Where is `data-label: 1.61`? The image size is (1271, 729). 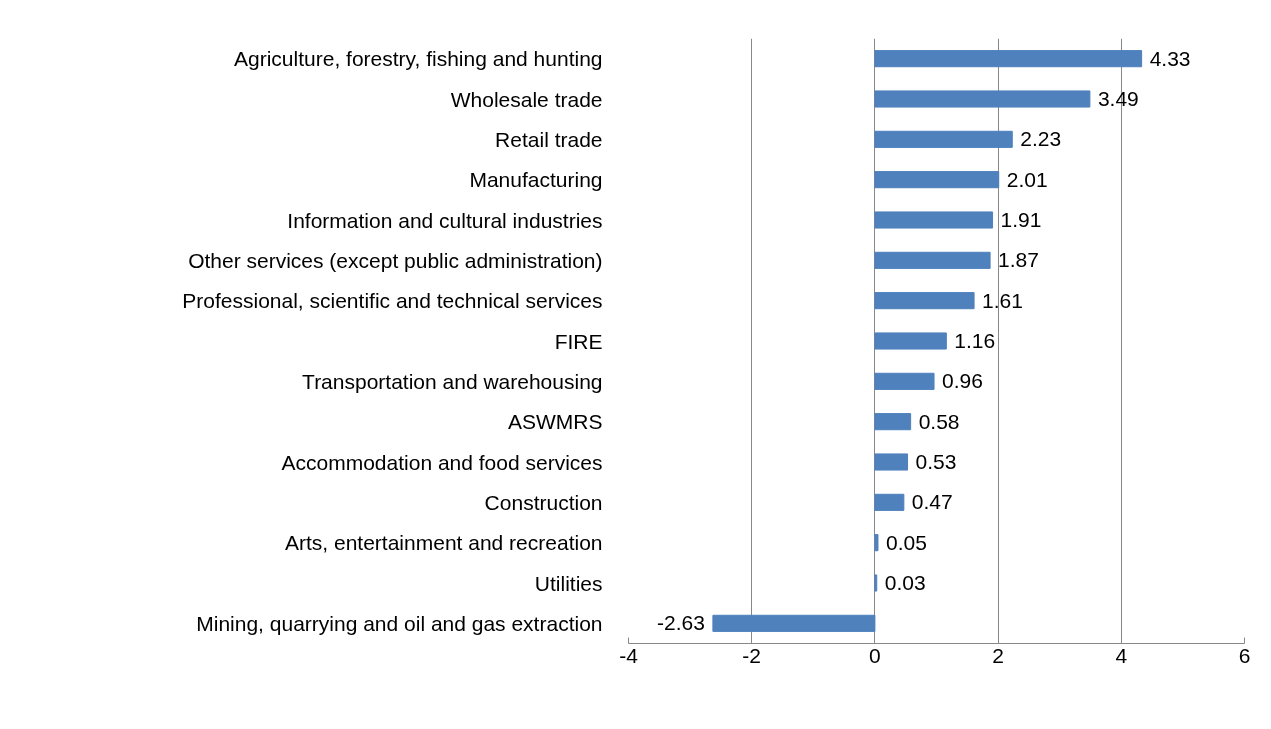
data-label: 1.61 is located at coordinates (1002, 300).